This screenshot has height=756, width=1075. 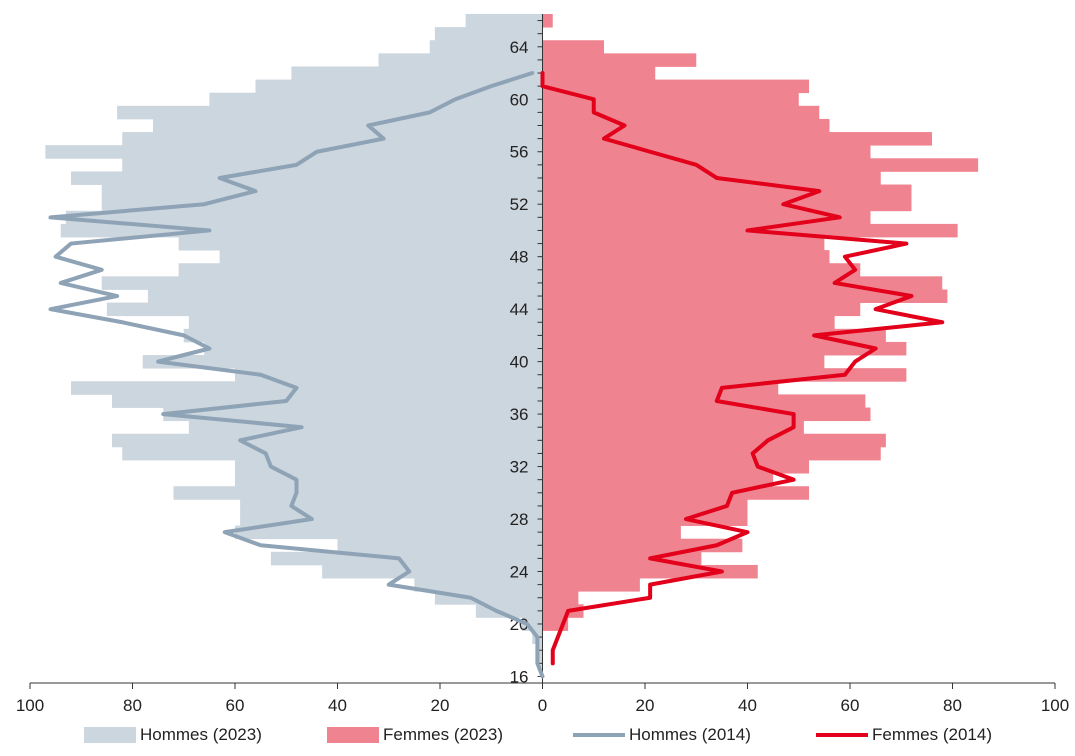 What do you see at coordinates (519, 204) in the screenshot?
I see `y-tick-label: 52` at bounding box center [519, 204].